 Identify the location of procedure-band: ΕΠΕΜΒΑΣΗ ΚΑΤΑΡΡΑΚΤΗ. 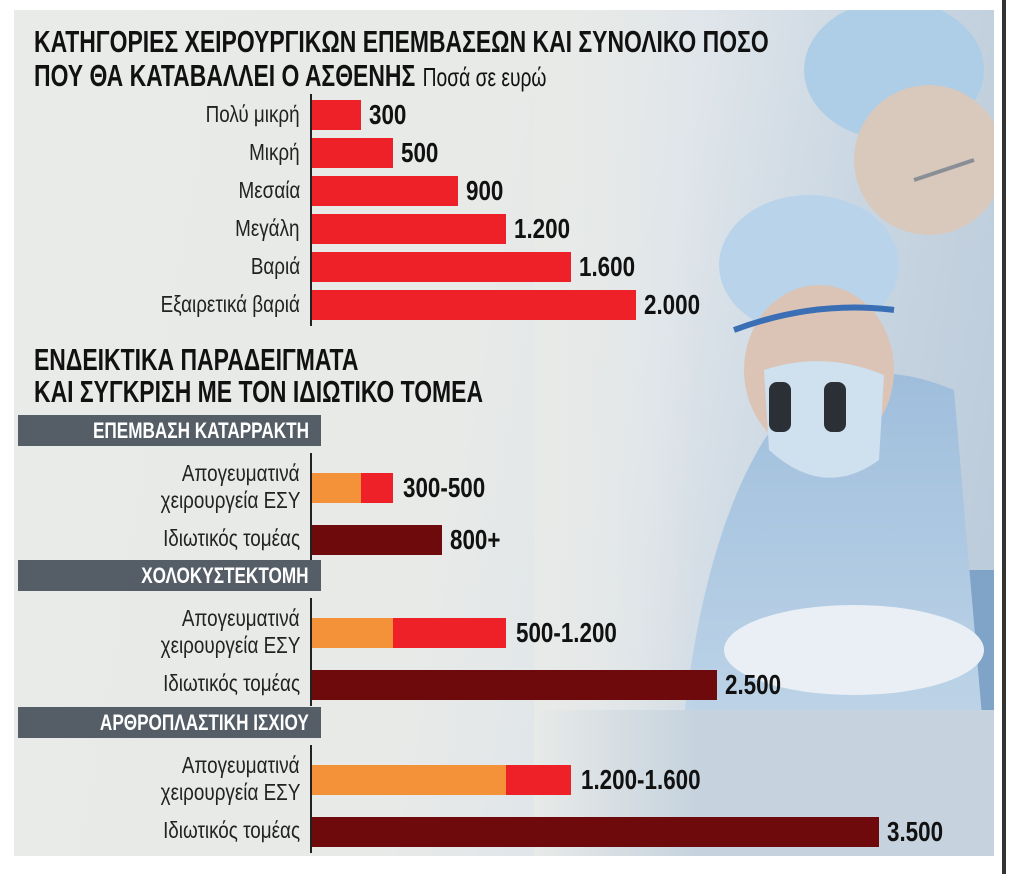
(169, 430).